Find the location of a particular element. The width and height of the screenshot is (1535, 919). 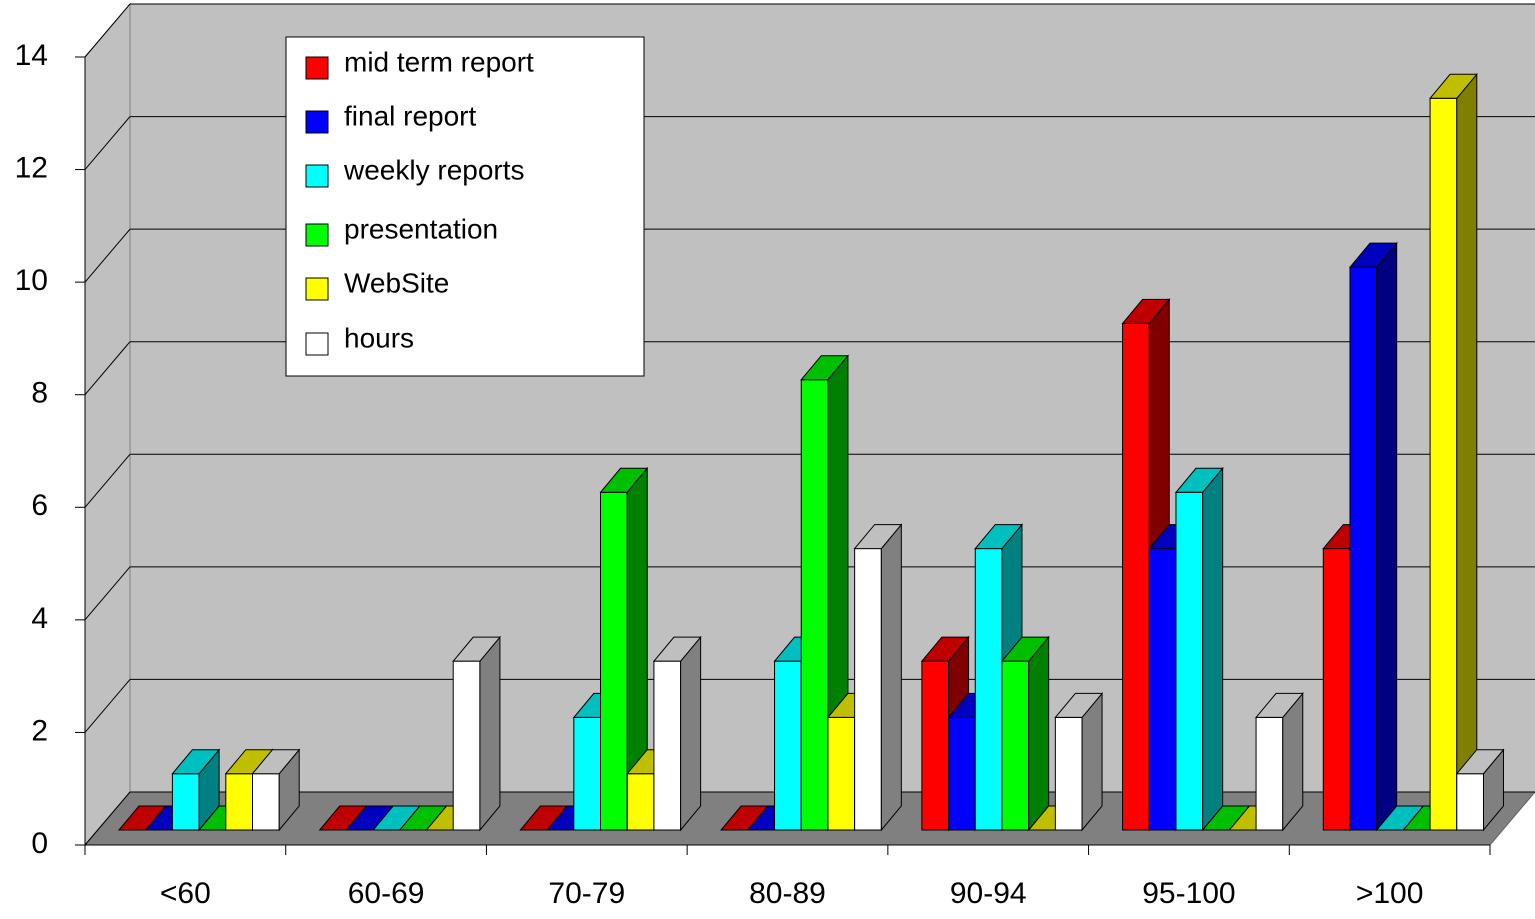

y-tick-label: 2 is located at coordinates (39, 730).